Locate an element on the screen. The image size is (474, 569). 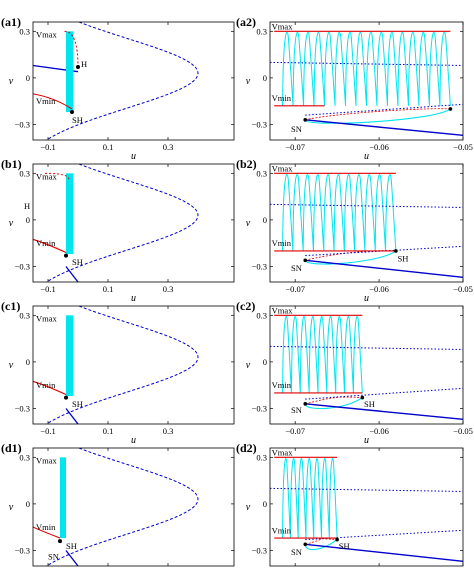
panel-label: (b1) is located at coordinates (11, 164).